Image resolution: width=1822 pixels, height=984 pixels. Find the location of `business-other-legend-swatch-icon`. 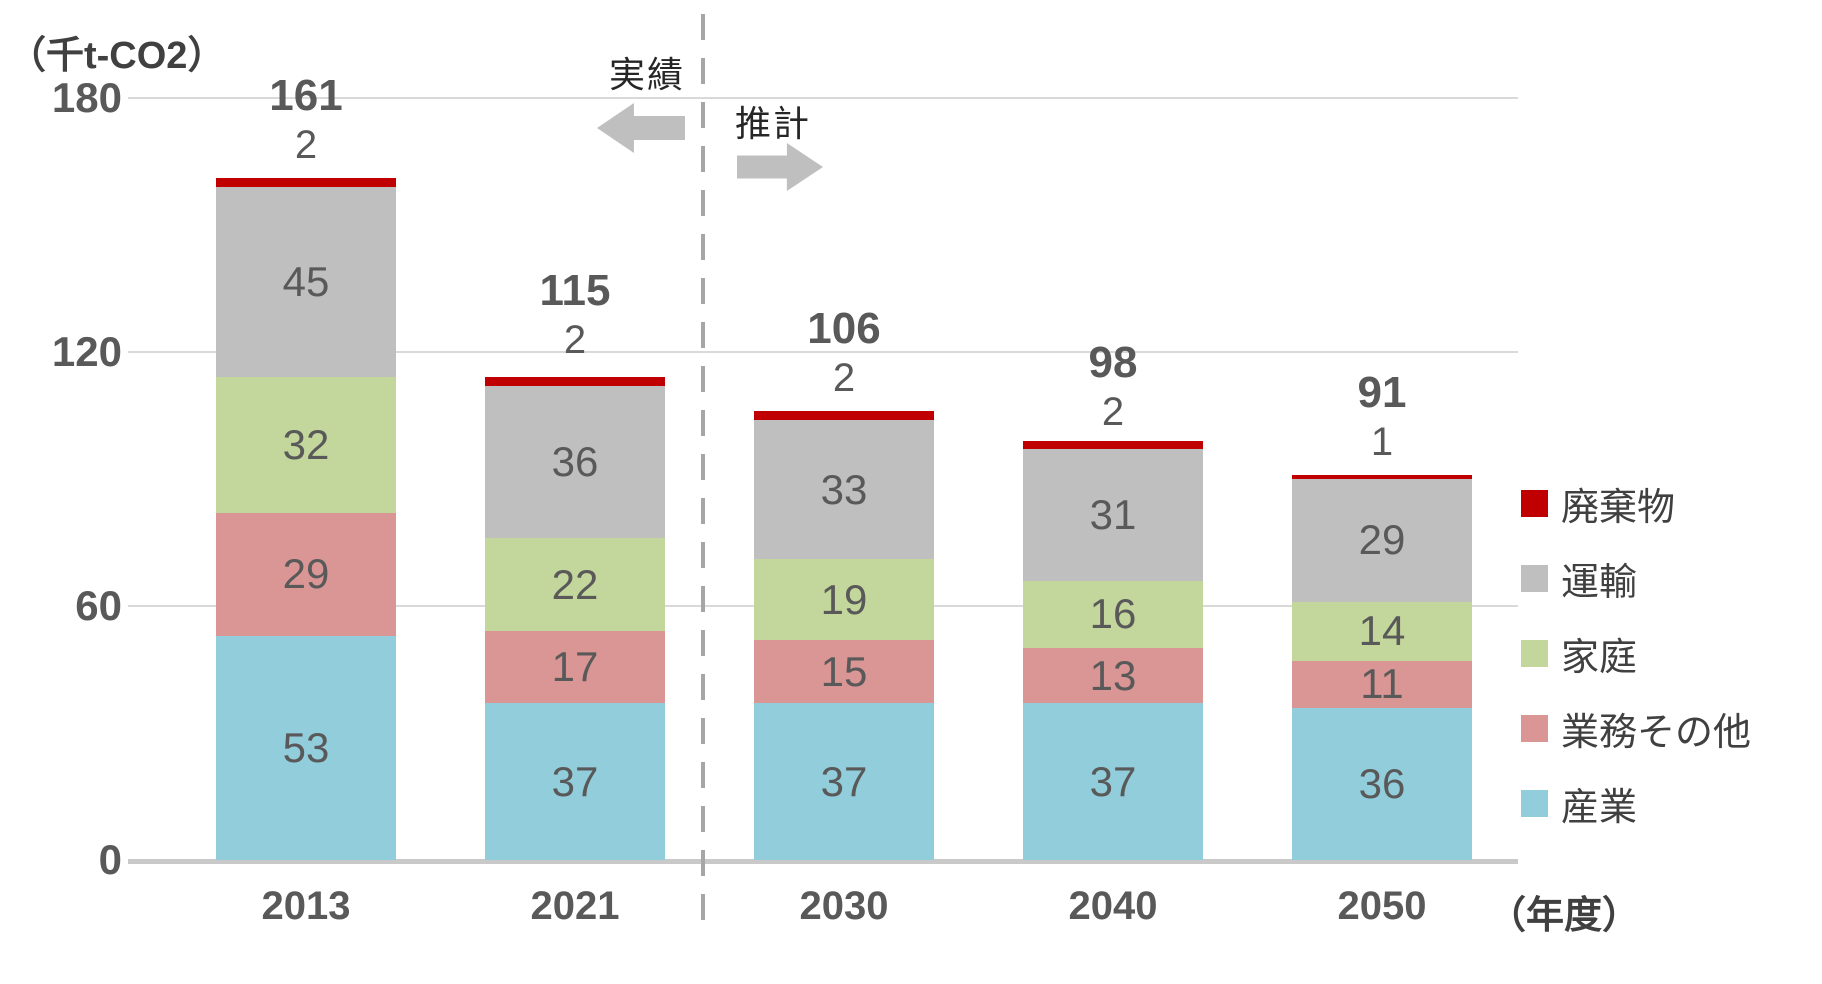

business-other-legend-swatch-icon is located at coordinates (1534, 728).